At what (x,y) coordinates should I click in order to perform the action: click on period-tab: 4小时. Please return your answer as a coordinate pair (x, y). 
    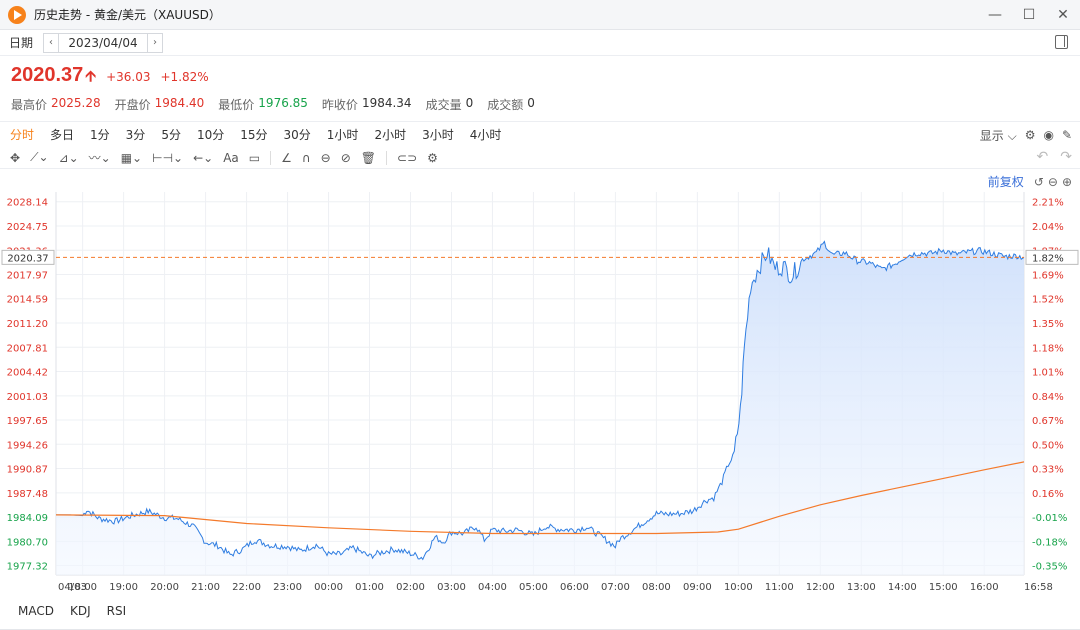
    Looking at the image, I should click on (485, 135).